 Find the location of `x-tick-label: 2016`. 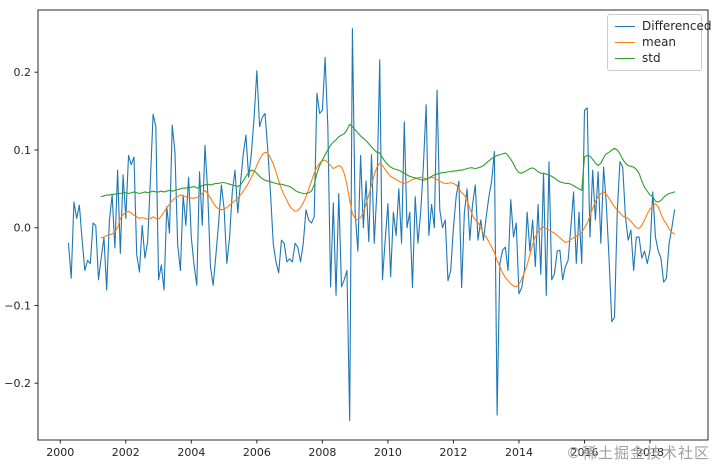

x-tick-label: 2016 is located at coordinates (584, 452).